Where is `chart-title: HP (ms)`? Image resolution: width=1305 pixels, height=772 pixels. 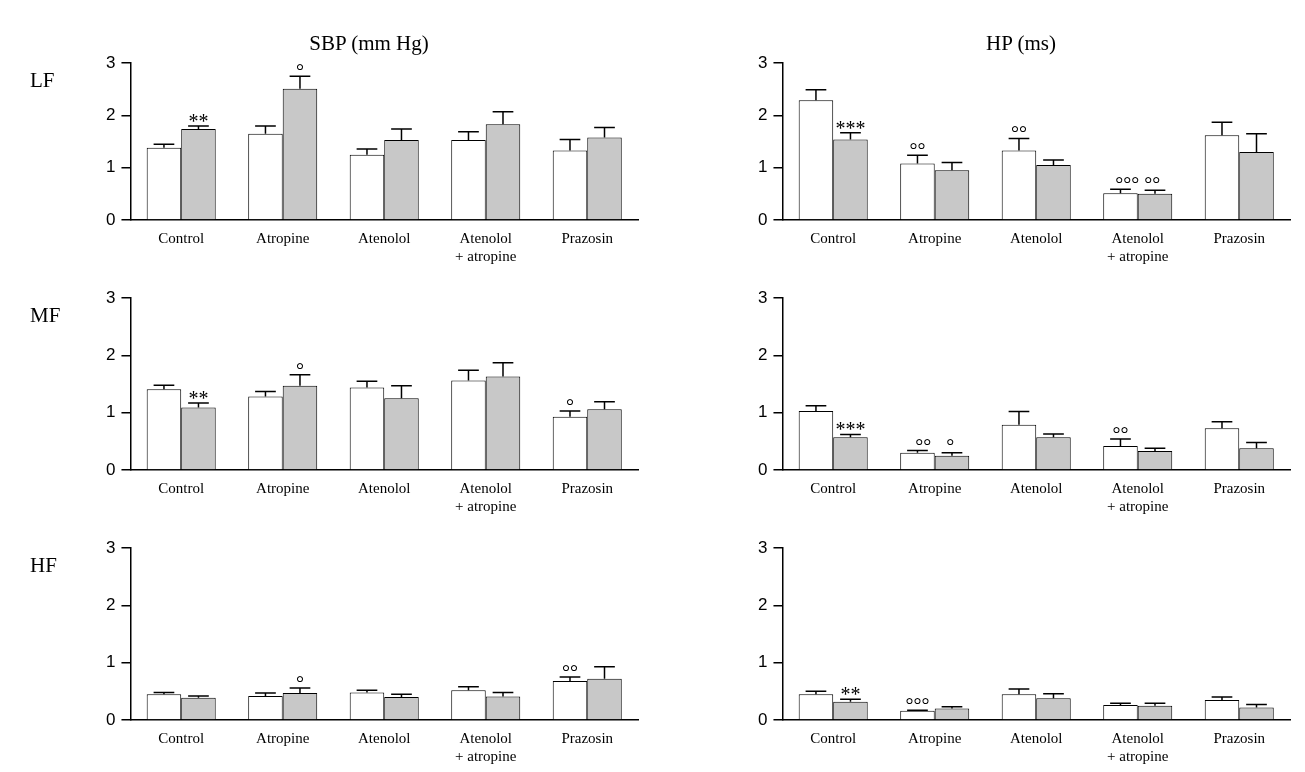
chart-title: HP (ms) is located at coordinates (1021, 43).